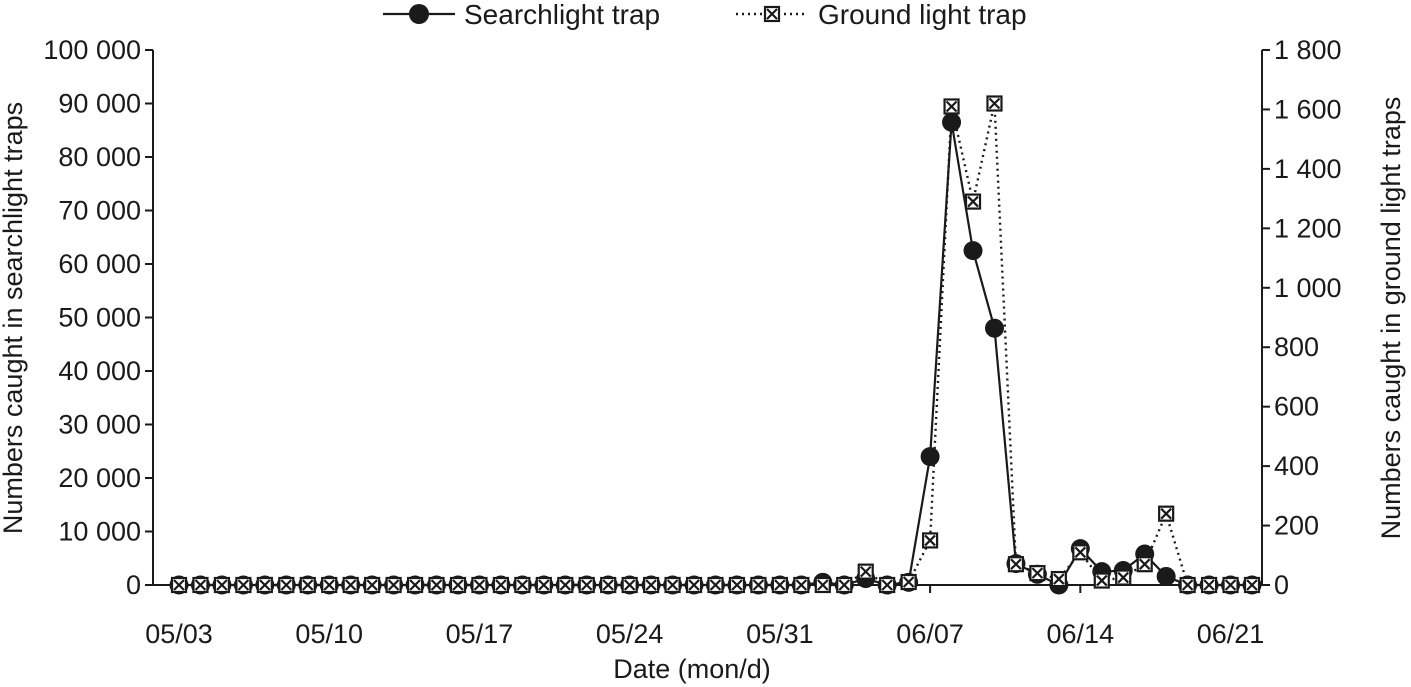  What do you see at coordinates (922, 15) in the screenshot?
I see `legend-ground-label: Ground light trap` at bounding box center [922, 15].